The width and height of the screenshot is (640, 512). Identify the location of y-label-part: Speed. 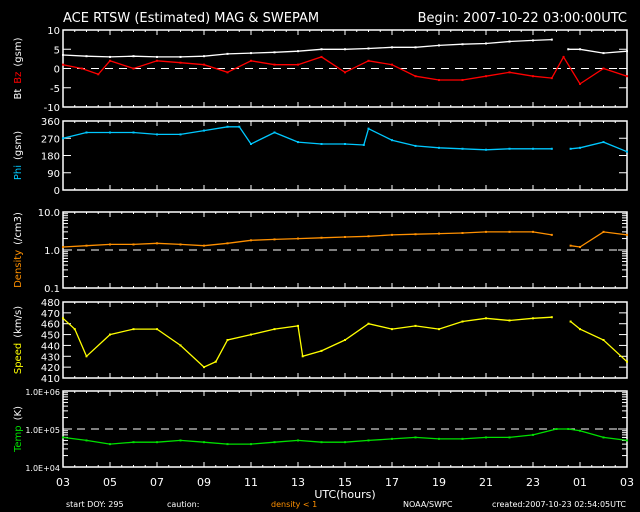
(18, 358).